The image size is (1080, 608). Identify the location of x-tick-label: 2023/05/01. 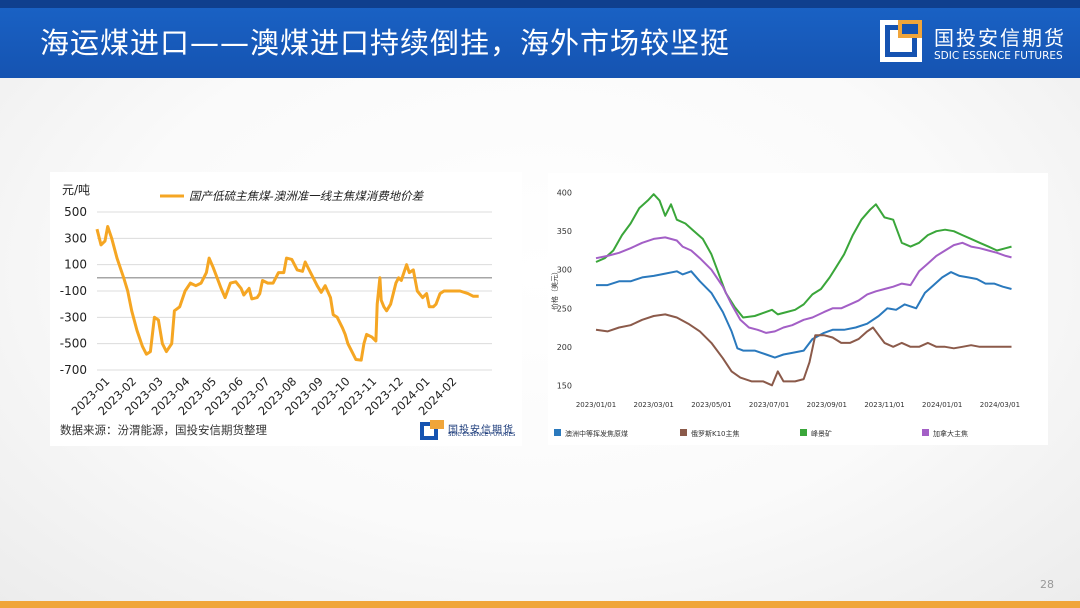
(711, 405).